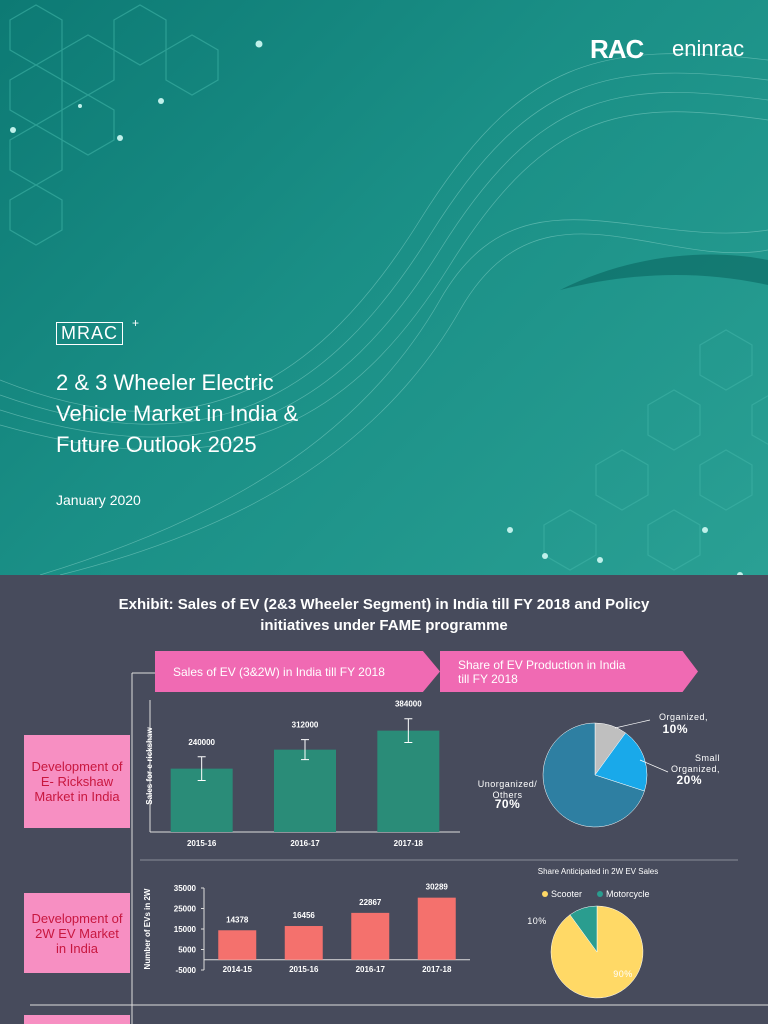  I want to click on y-tick-label: 15000, so click(185, 929).